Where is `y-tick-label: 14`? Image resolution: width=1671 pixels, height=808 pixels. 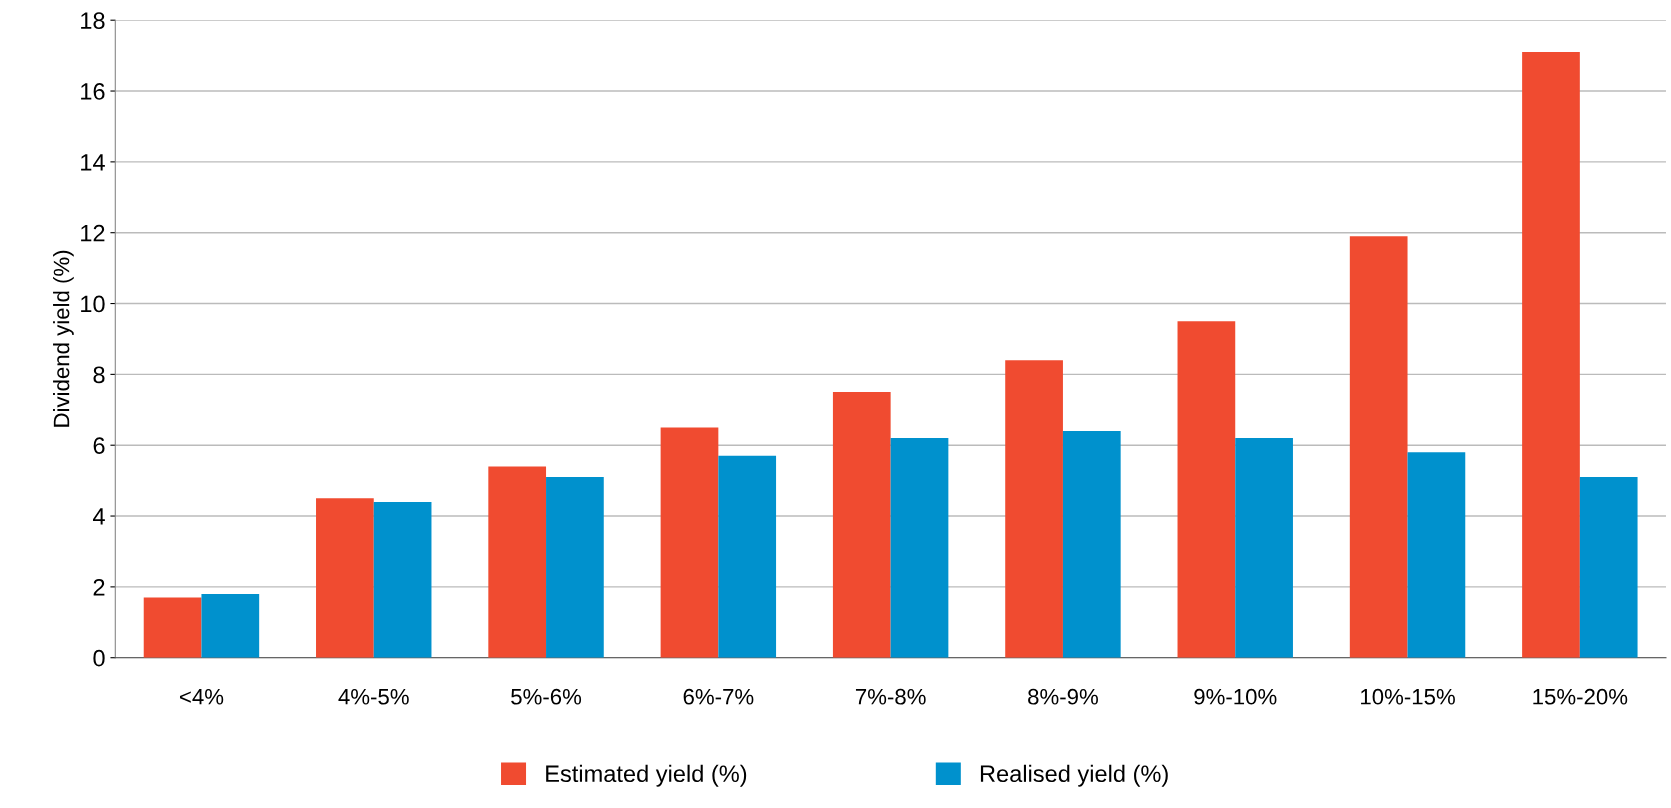 y-tick-label: 14 is located at coordinates (93, 162).